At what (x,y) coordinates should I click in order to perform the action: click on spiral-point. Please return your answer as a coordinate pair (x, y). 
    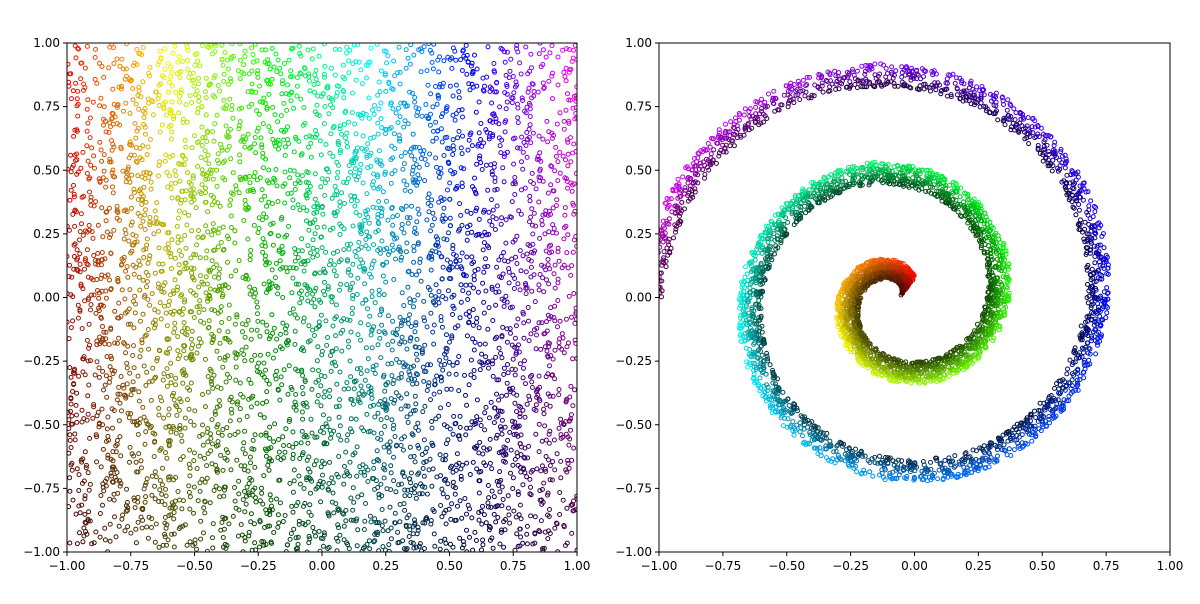
    Looking at the image, I should click on (647, 260).